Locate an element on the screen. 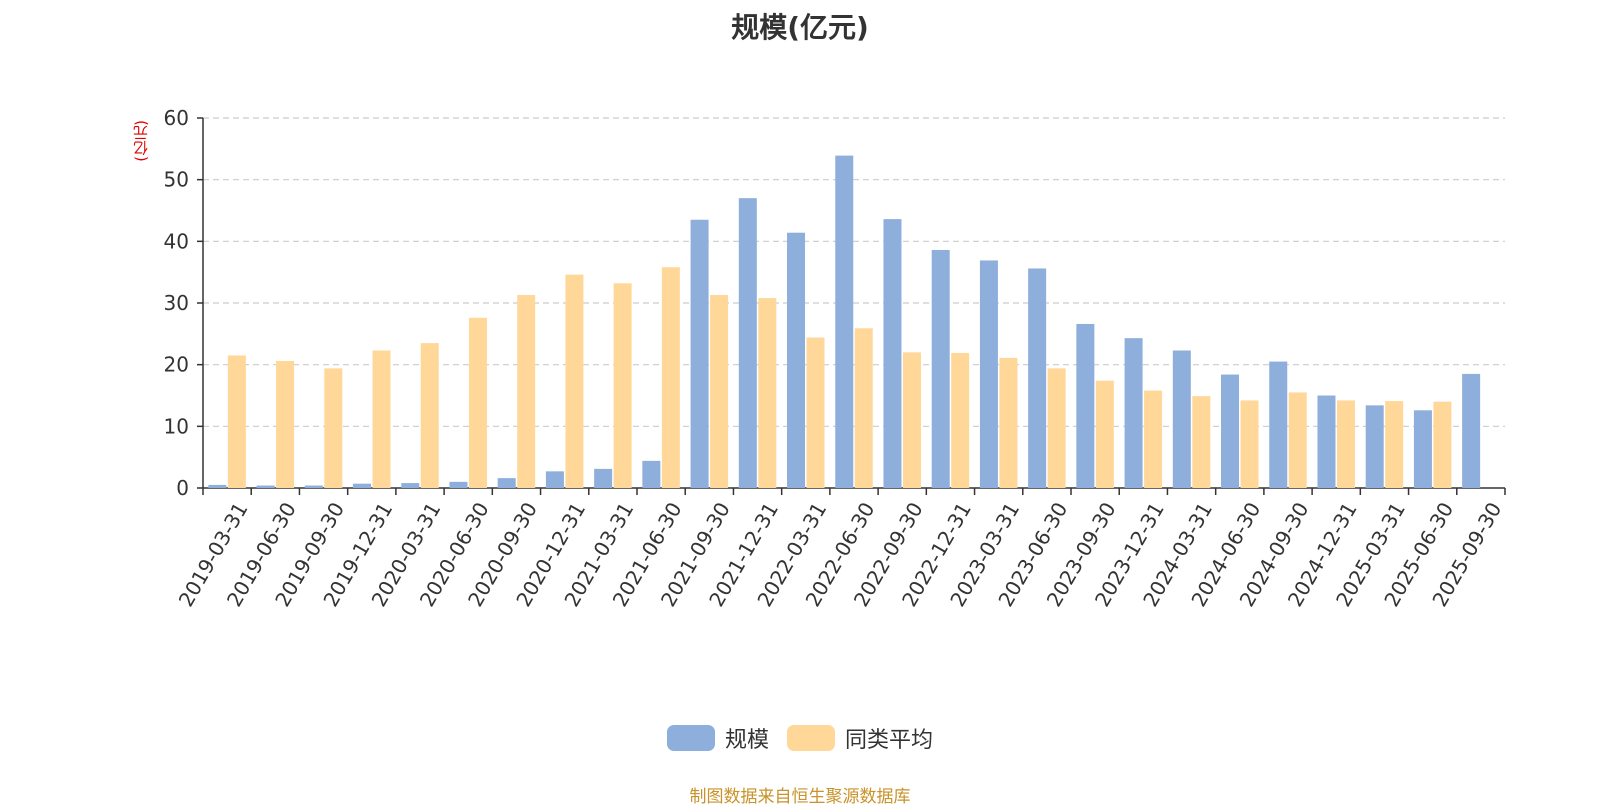 The width and height of the screenshot is (1600, 807). chart-title: 规模(亿元) is located at coordinates (800, 27).